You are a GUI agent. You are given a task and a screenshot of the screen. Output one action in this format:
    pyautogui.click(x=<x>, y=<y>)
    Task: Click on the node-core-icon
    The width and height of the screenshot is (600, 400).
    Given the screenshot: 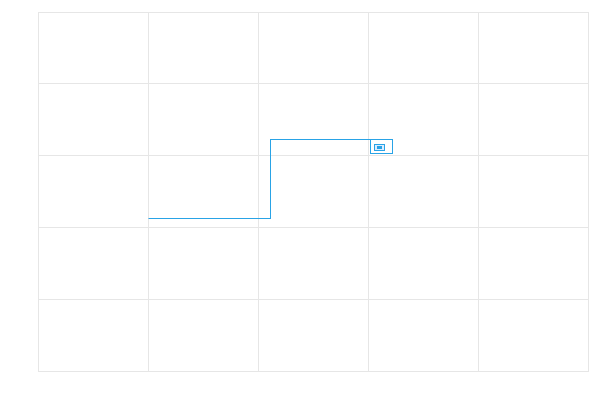 What is the action you would take?
    pyautogui.click(x=379, y=147)
    